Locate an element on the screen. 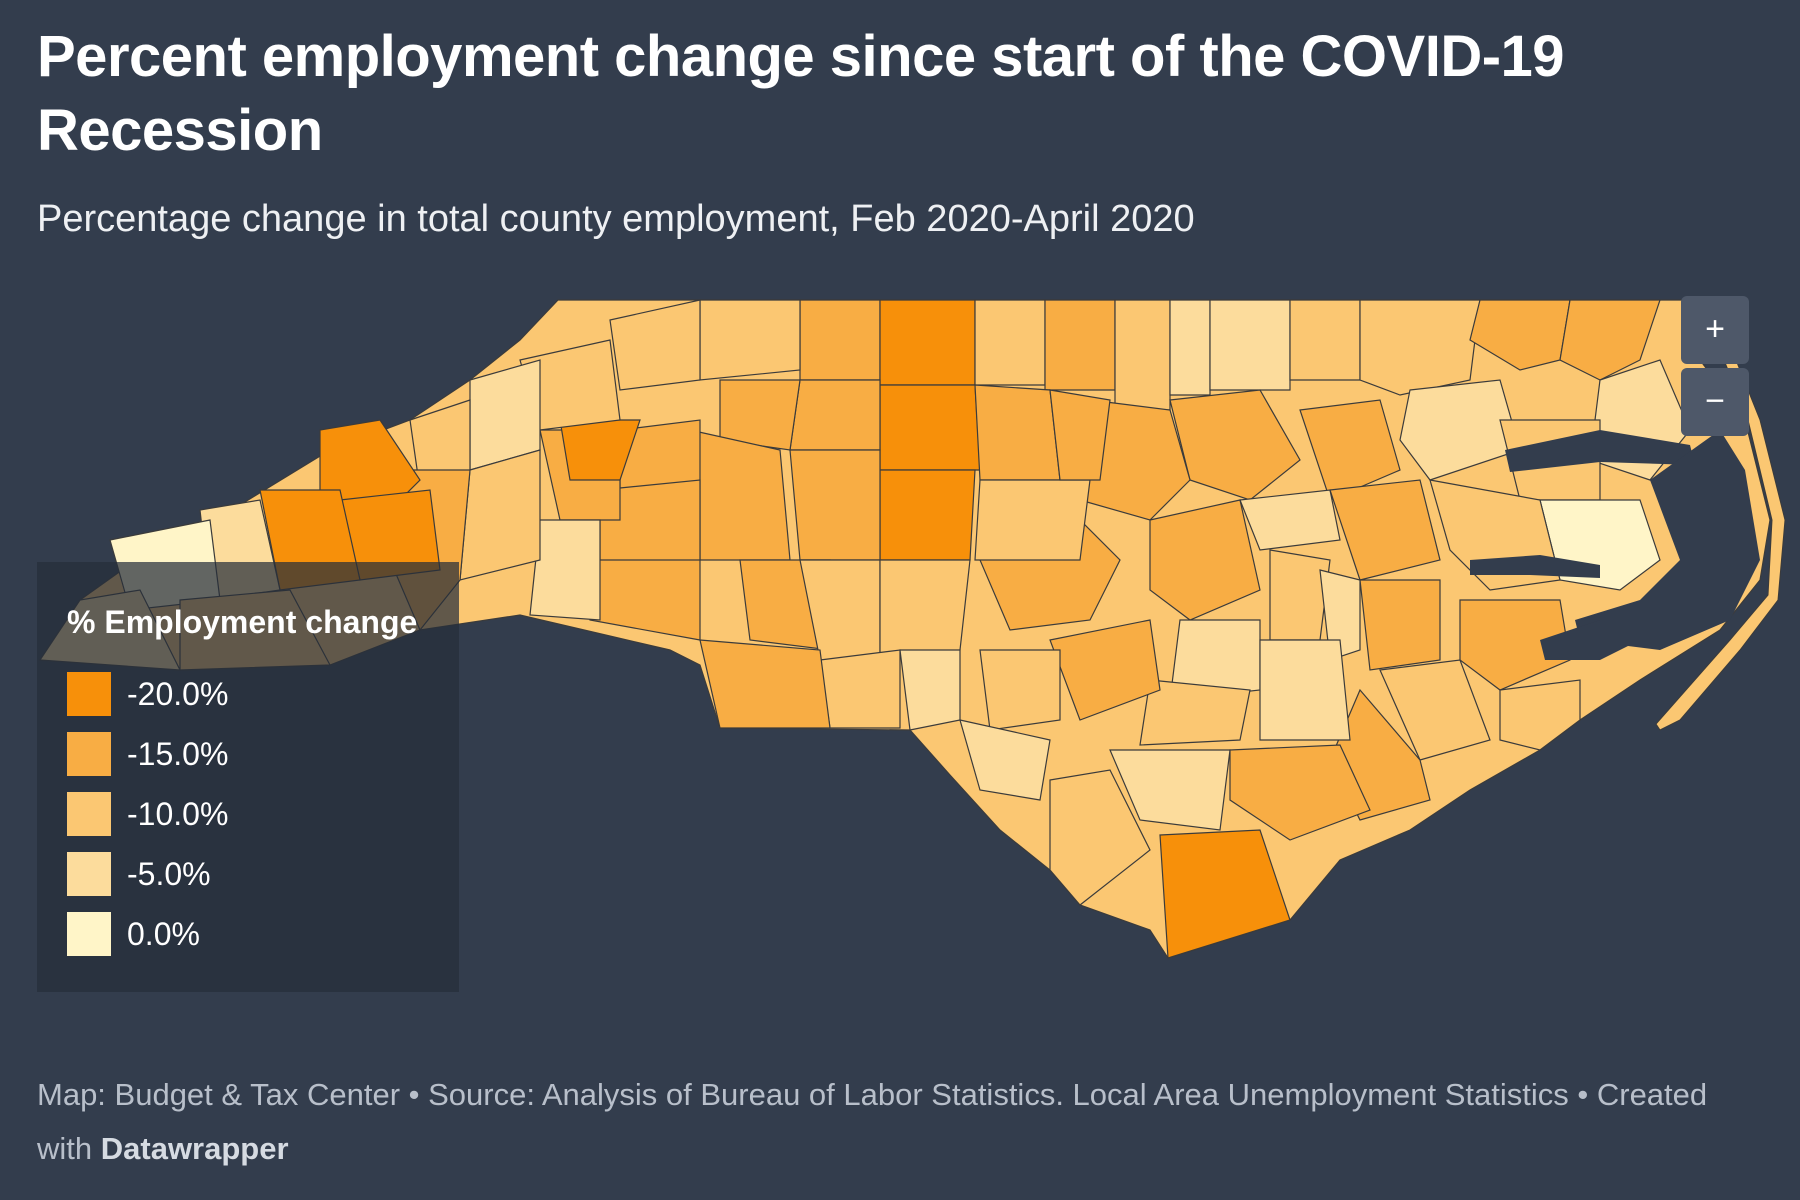  zoom-out-button: − is located at coordinates (1715, 402).